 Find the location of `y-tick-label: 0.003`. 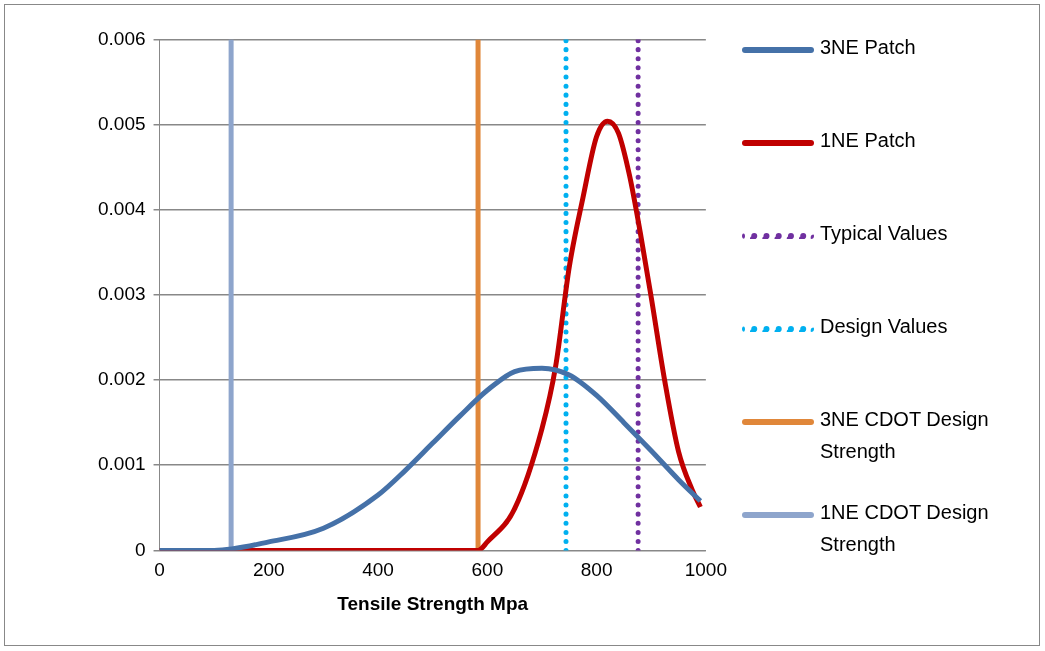

y-tick-label: 0.003 is located at coordinates (122, 294).